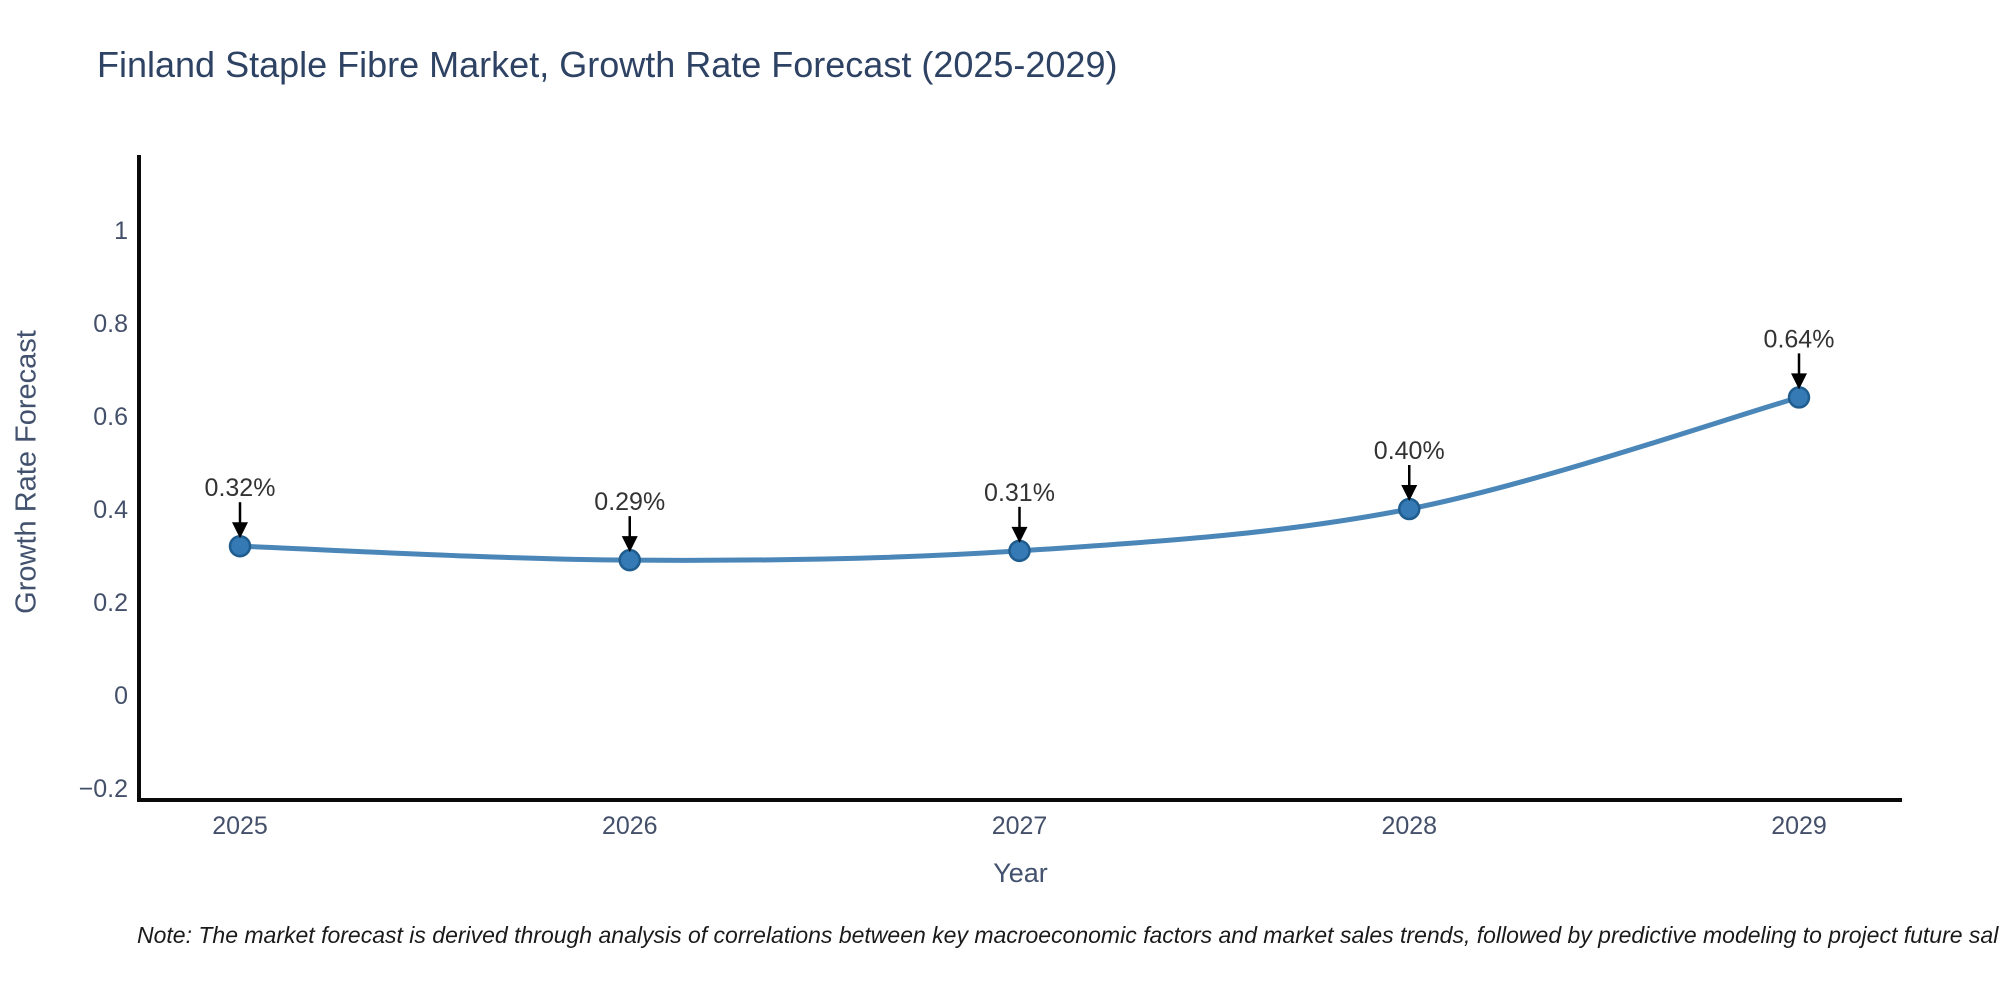  What do you see at coordinates (121, 696) in the screenshot?
I see `y-tick-label: 0` at bounding box center [121, 696].